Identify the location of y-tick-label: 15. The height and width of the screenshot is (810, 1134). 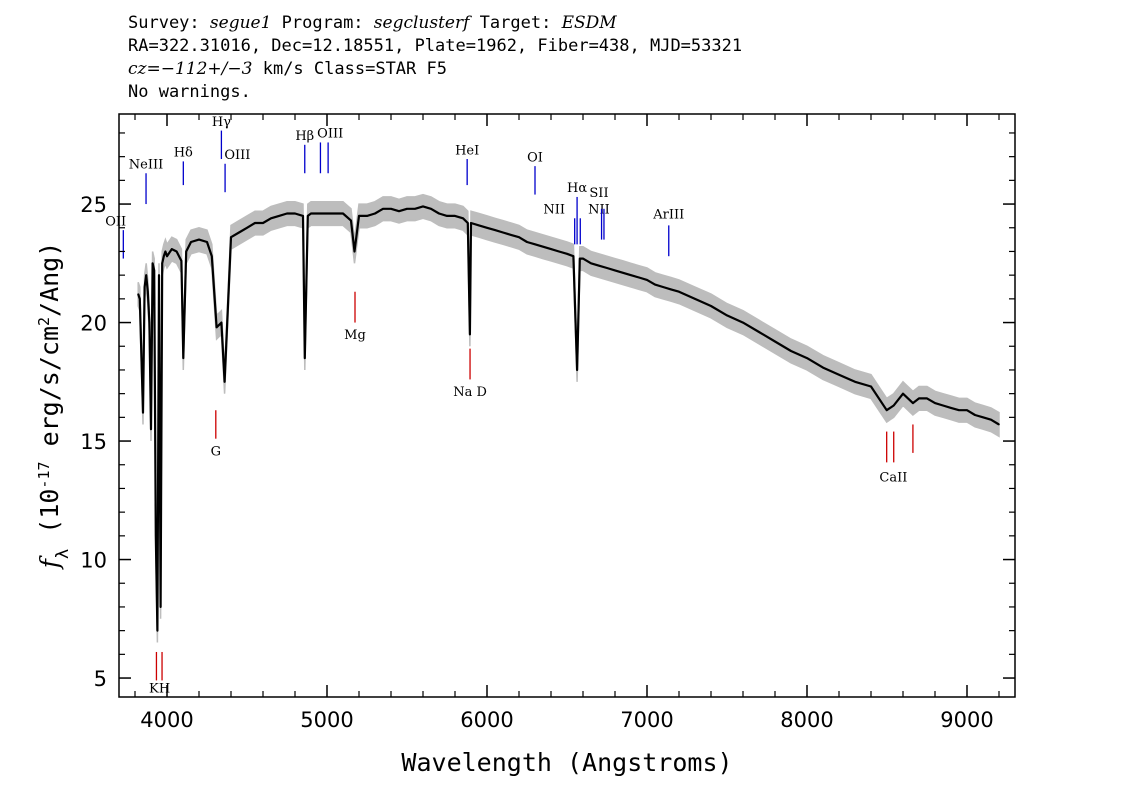
(93, 442).